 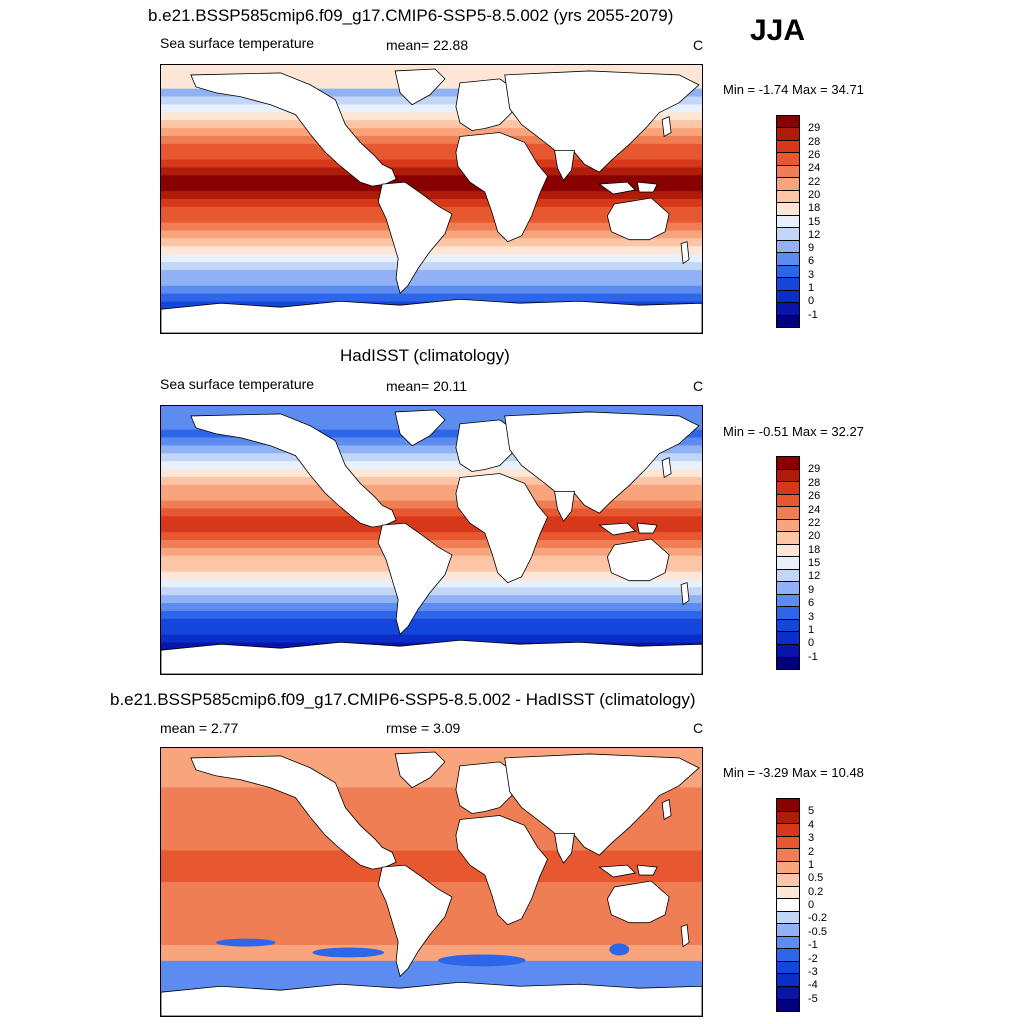 What do you see at coordinates (814, 482) in the screenshot?
I see `colorbar-tick-label: 28` at bounding box center [814, 482].